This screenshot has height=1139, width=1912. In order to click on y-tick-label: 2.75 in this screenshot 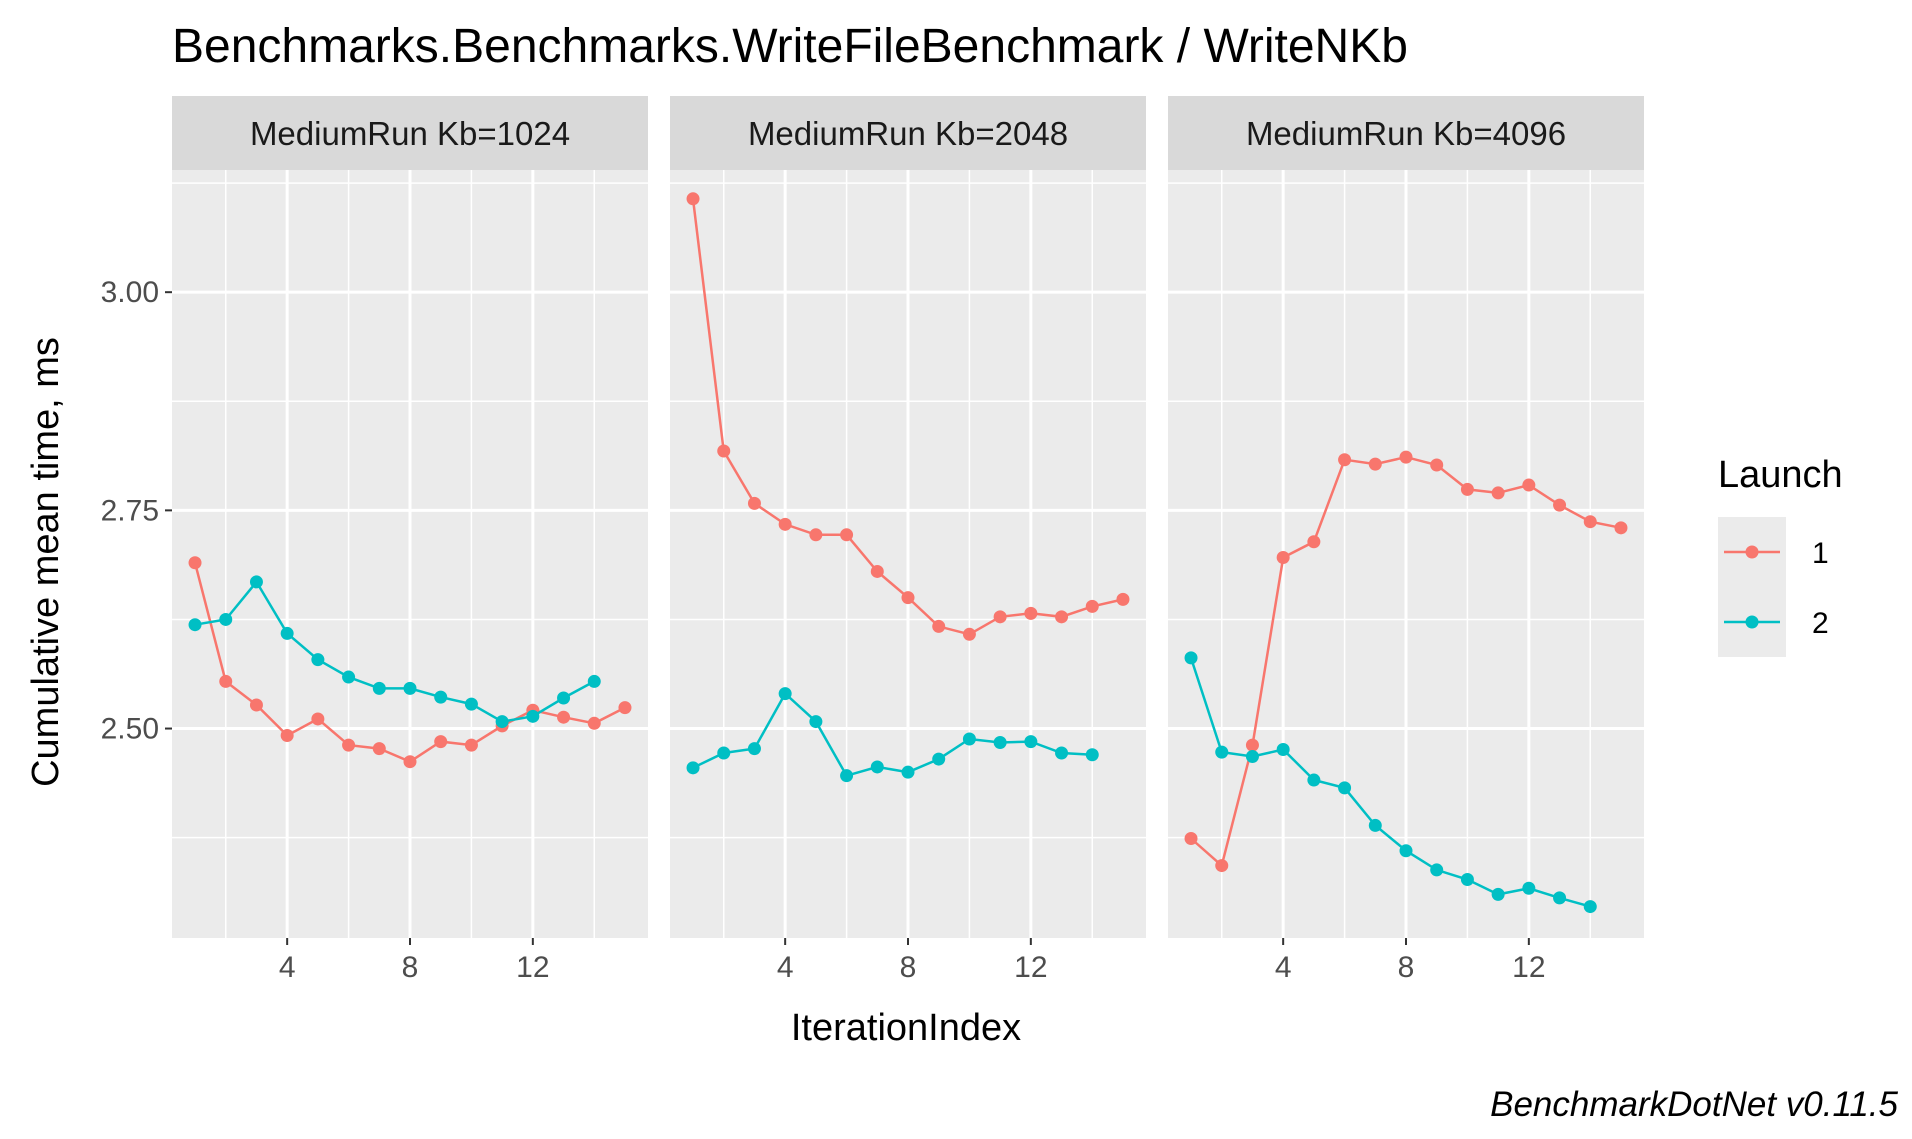, I will do `click(130, 510)`.